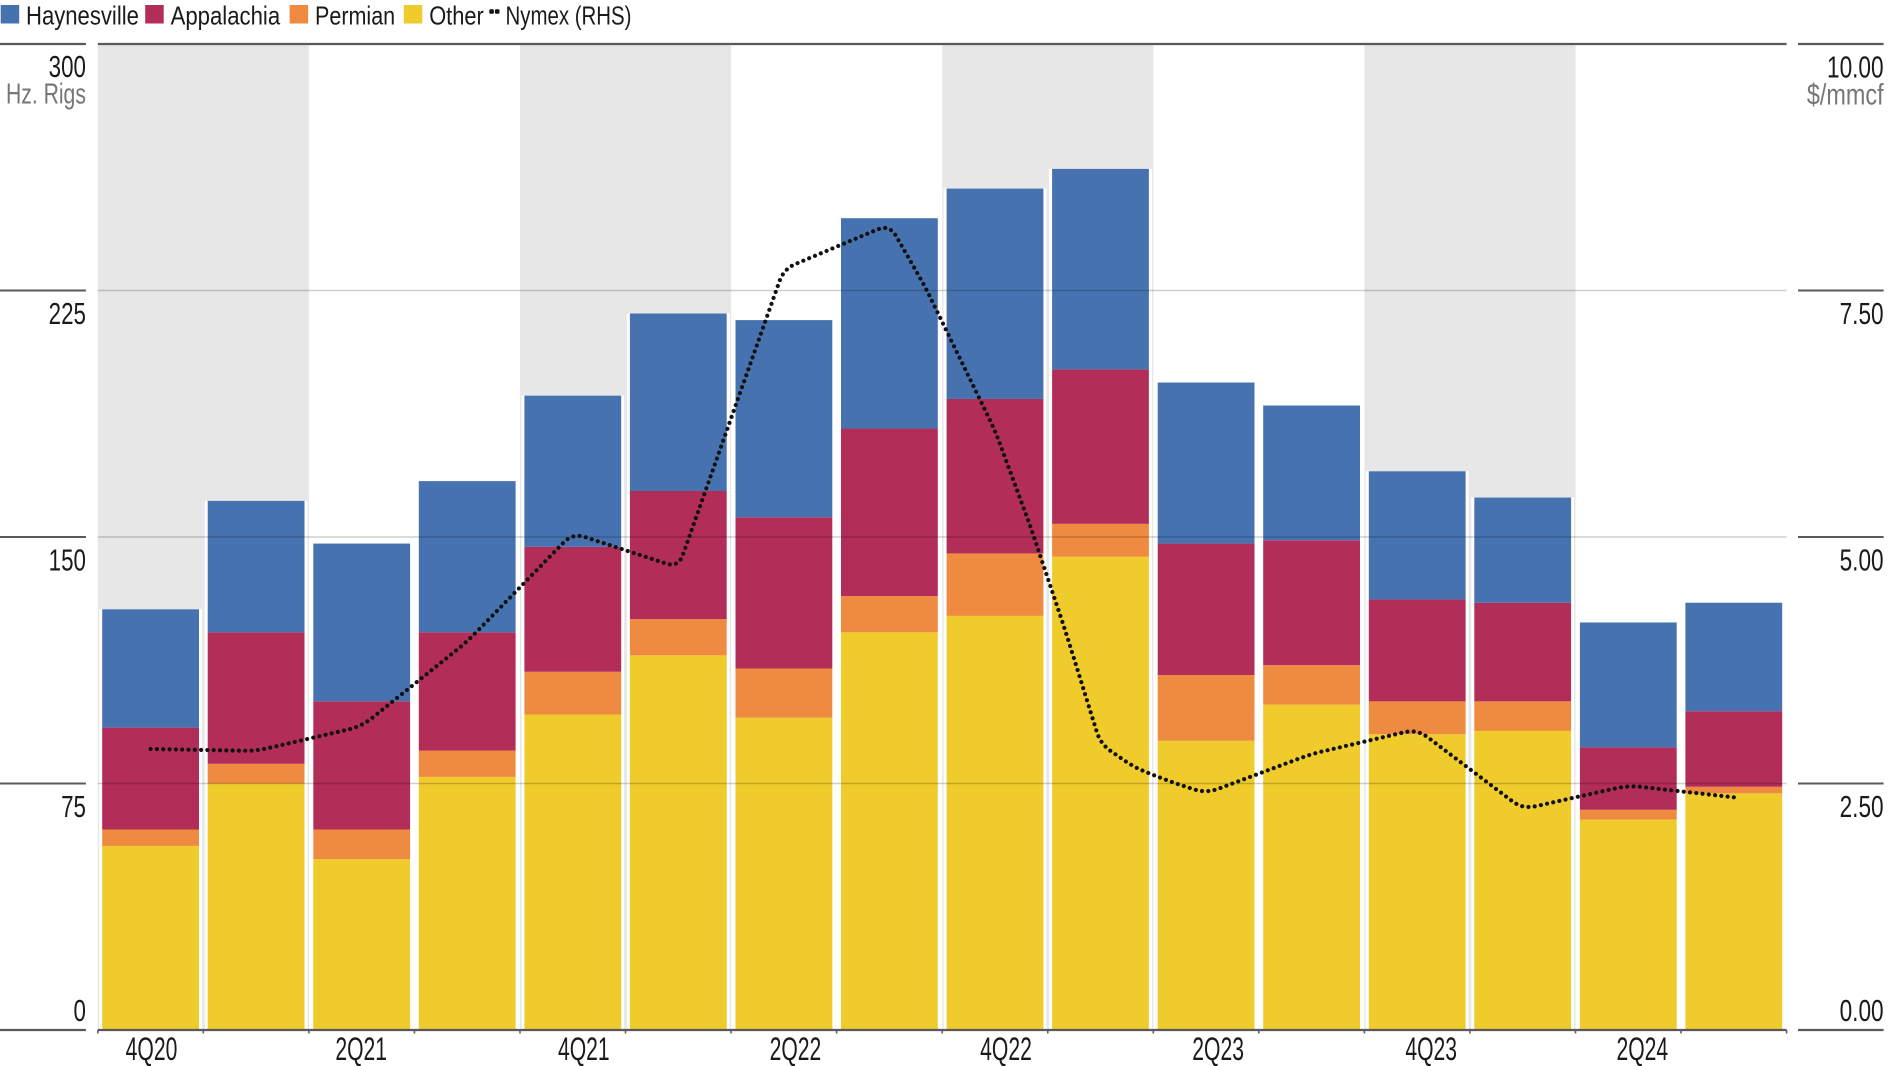 This screenshot has height=1066, width=1896. Describe the element at coordinates (1862, 559) in the screenshot. I see `svg-text: 5.00` at that location.